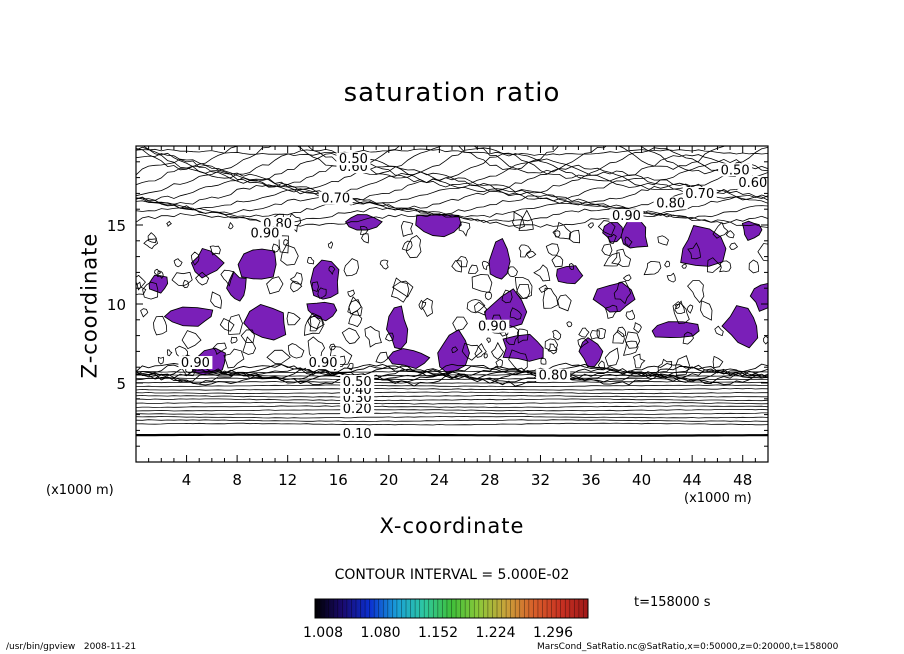 This screenshot has height=654, width=904. Describe the element at coordinates (41, 647) in the screenshot. I see `program-path: /usr/bin/gpview` at that location.